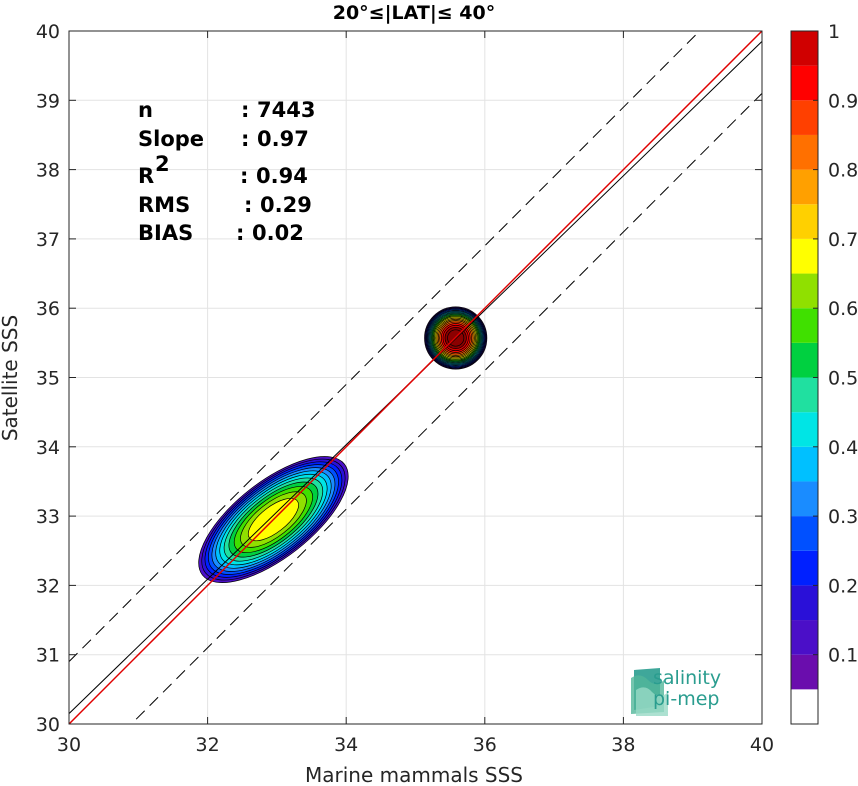  Describe the element at coordinates (48, 101) in the screenshot. I see `y-tick-label: 39` at that location.